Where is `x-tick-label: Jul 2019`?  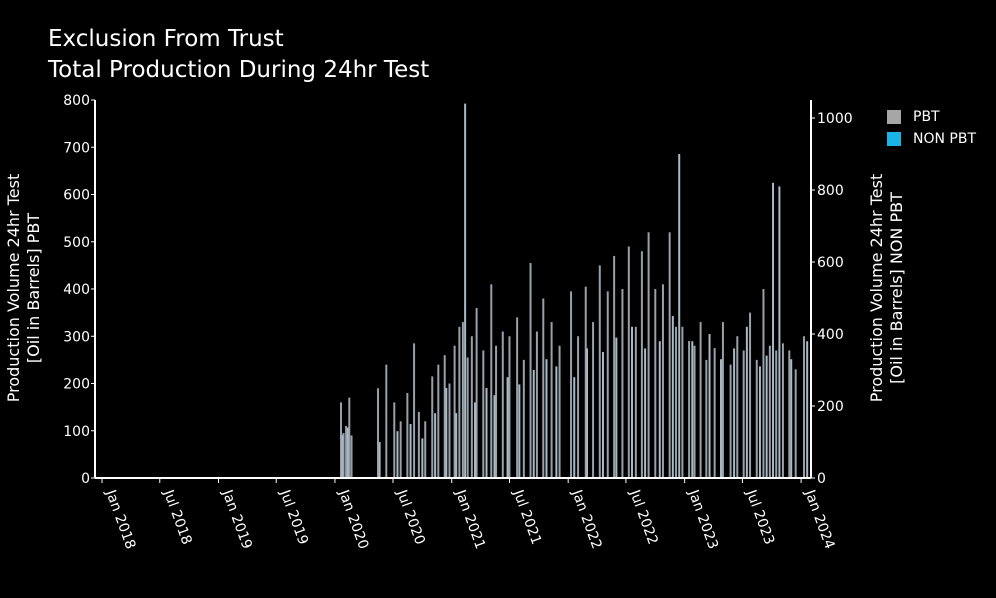 x-tick-label: Jul 2019 is located at coordinates (293, 517).